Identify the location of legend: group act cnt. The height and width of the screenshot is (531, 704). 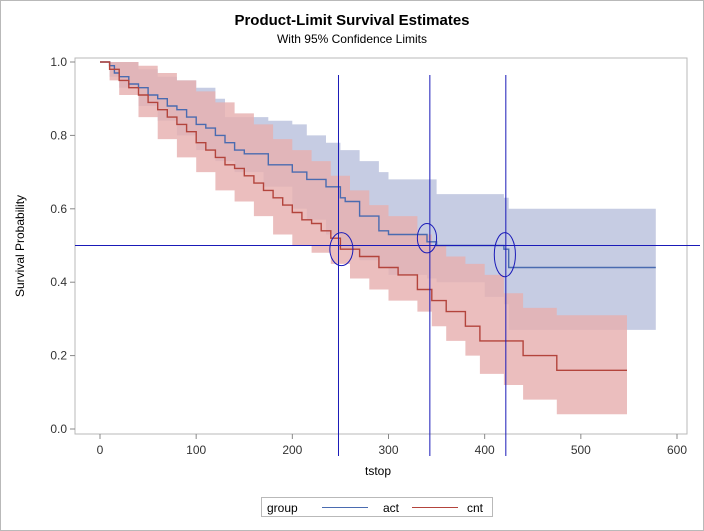
(377, 507).